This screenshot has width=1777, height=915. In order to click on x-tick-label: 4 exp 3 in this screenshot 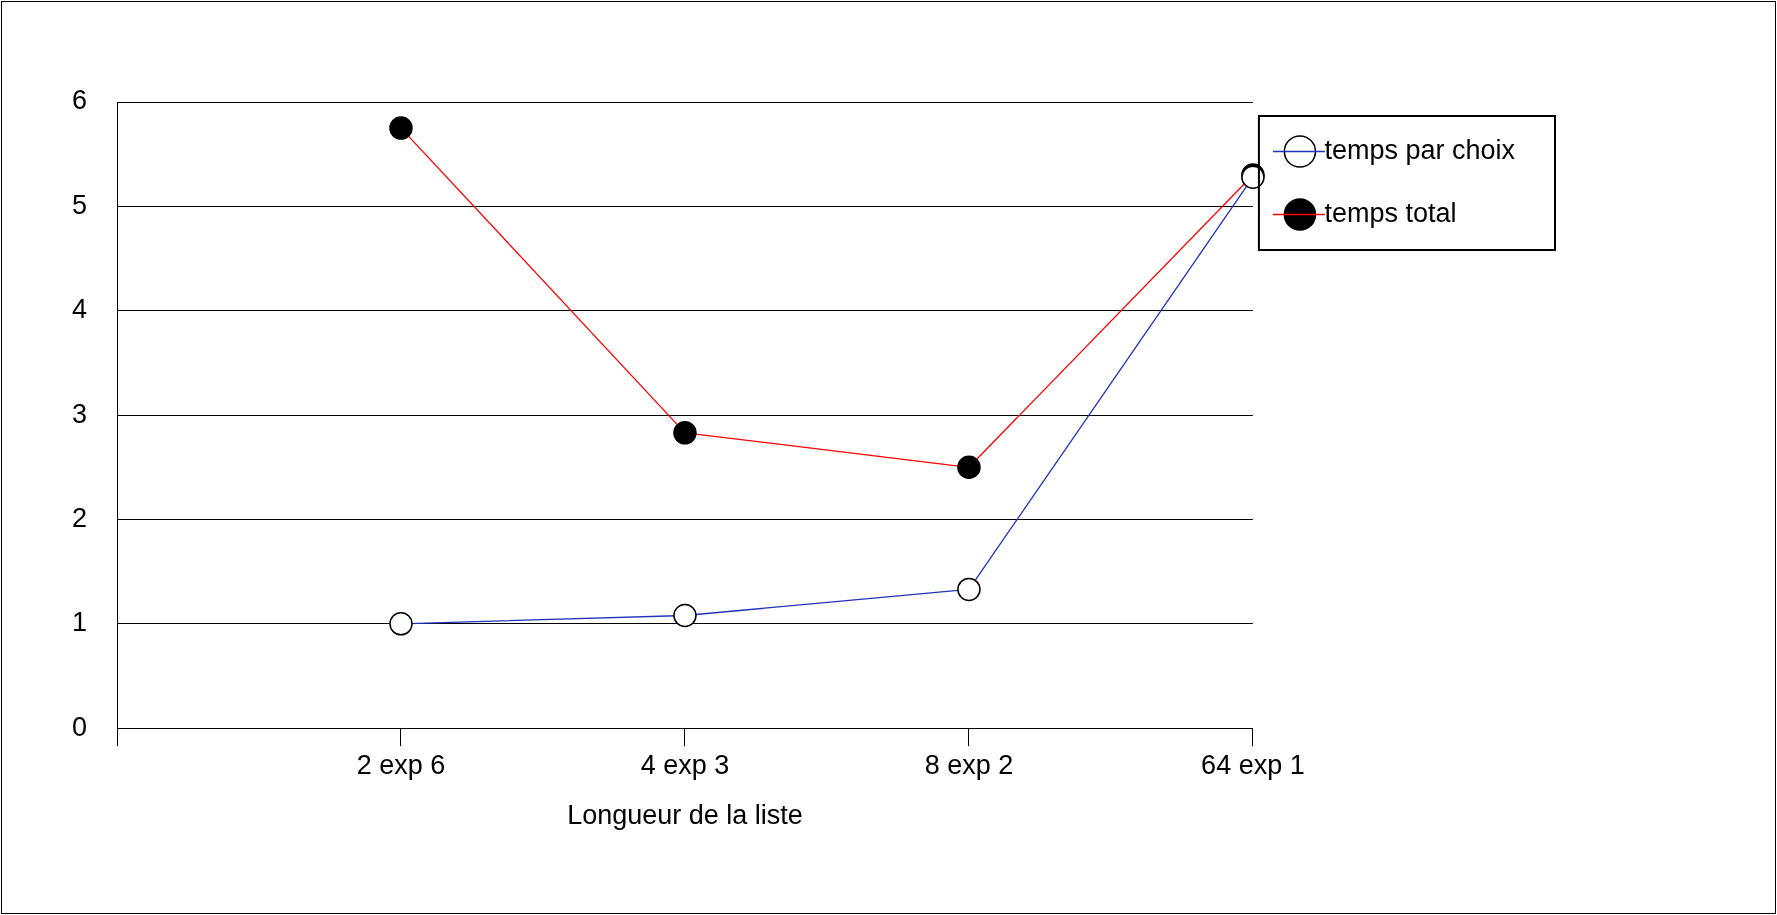, I will do `click(685, 764)`.